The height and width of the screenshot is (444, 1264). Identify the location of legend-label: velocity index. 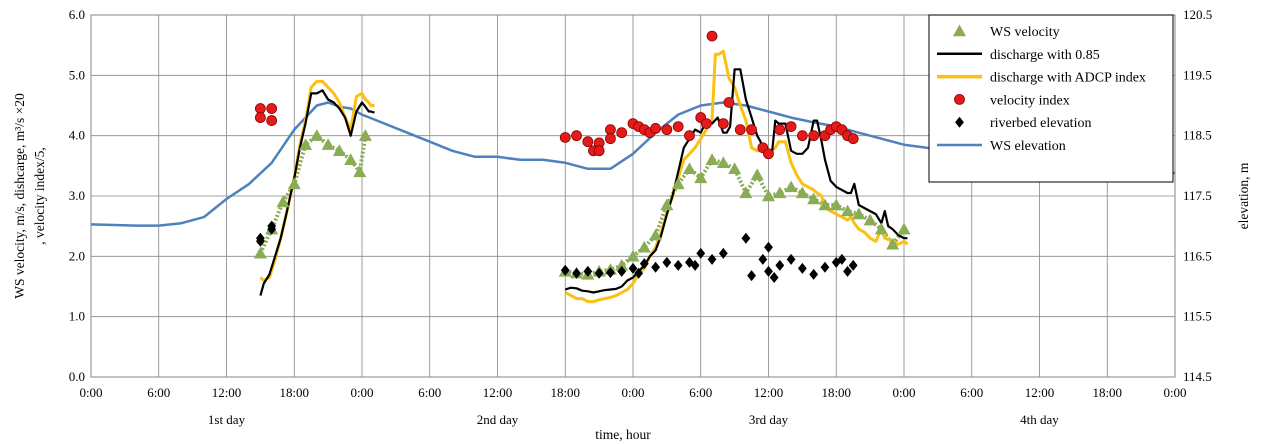
(1030, 100).